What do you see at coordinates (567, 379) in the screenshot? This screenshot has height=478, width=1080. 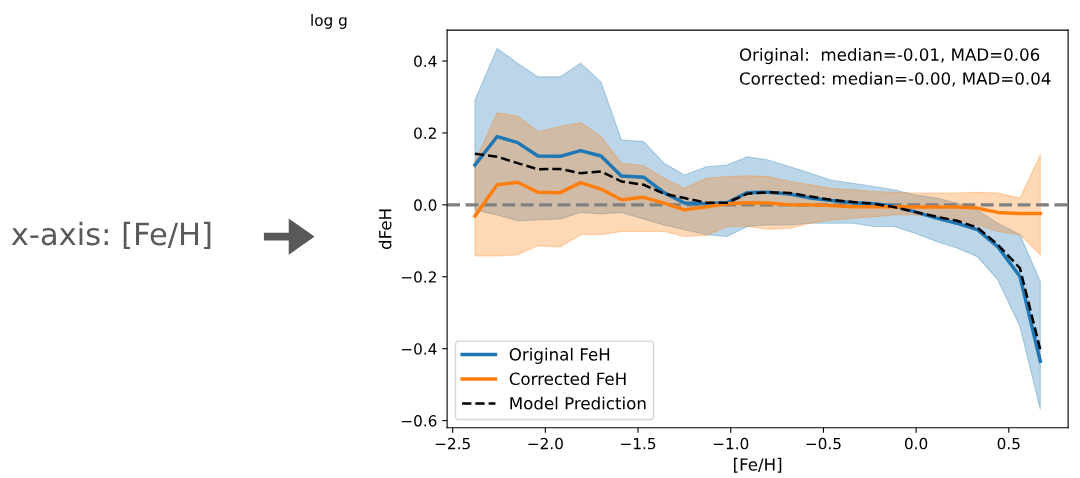 I see `legend-label: Corrected FeH` at bounding box center [567, 379].